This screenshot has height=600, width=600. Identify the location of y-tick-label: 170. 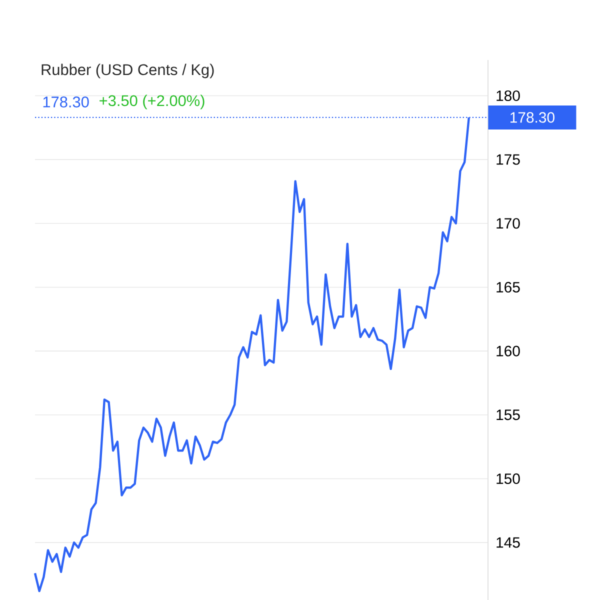
(508, 223).